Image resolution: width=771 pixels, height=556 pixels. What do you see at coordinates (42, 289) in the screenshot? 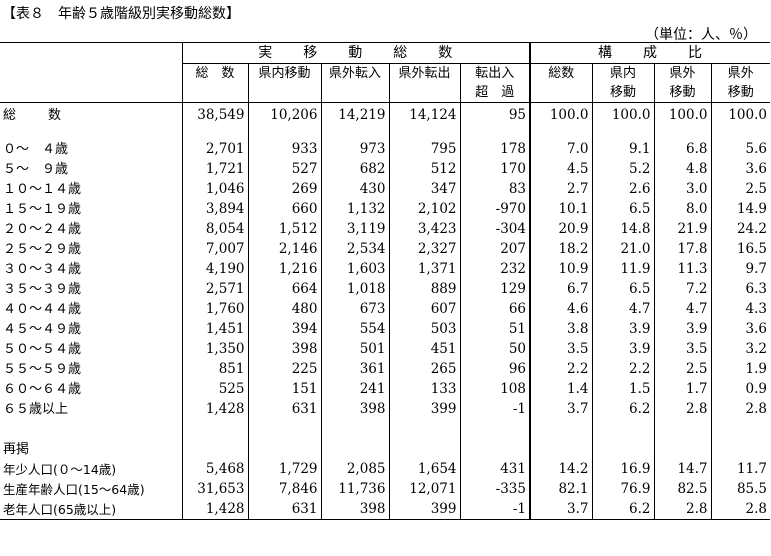
I see `row-label: ３５～３９歳` at bounding box center [42, 289].